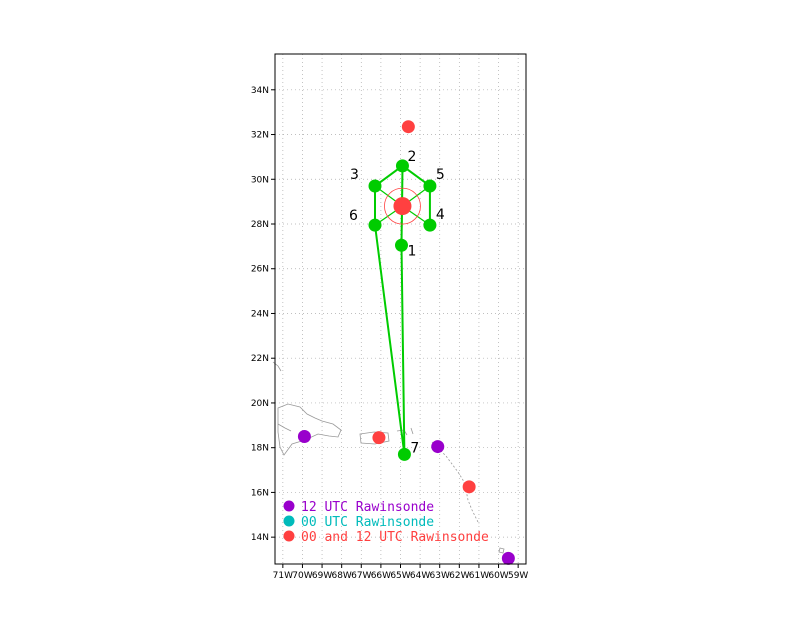 The height and width of the screenshot is (618, 800). I want to click on lon-tick-label: 64W, so click(420, 576).